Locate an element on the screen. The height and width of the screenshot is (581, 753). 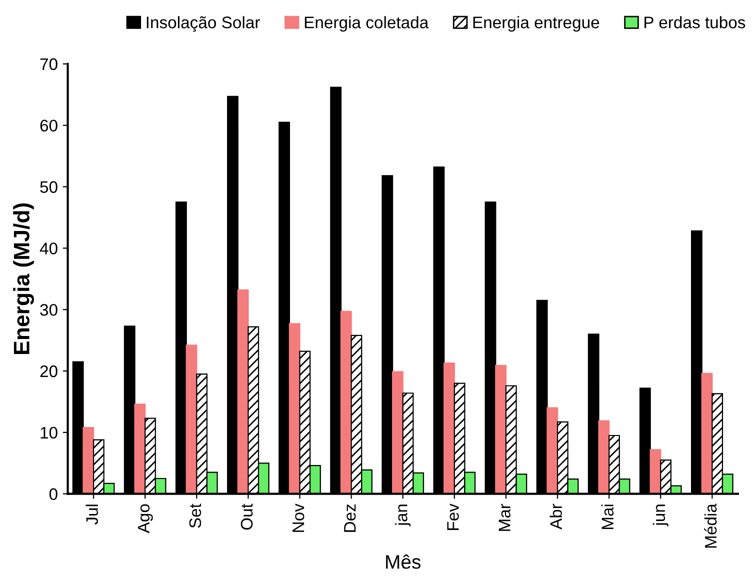
x-tick-label: Dez is located at coordinates (350, 518).